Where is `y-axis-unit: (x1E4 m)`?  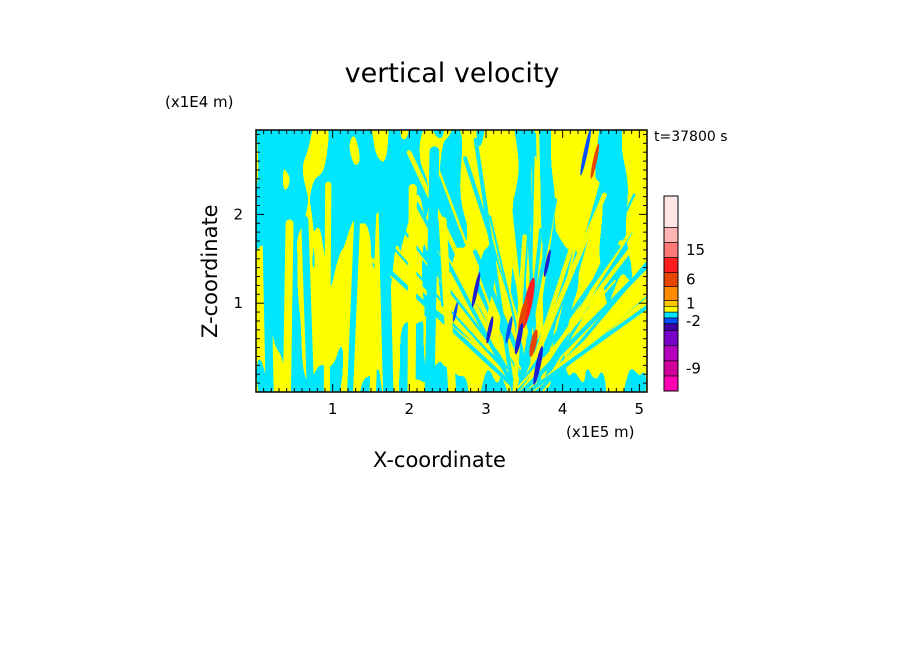 y-axis-unit: (x1E4 m) is located at coordinates (199, 102).